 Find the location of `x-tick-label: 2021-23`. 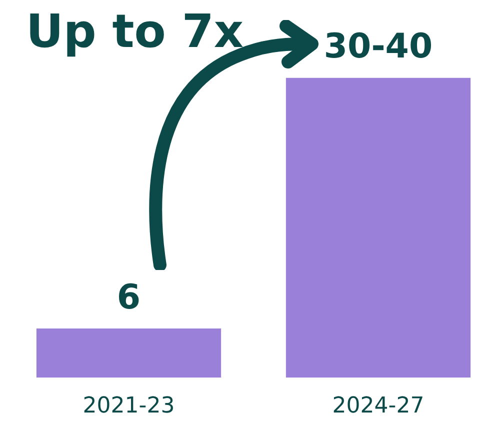

x-tick-label: 2021-23 is located at coordinates (128, 406).